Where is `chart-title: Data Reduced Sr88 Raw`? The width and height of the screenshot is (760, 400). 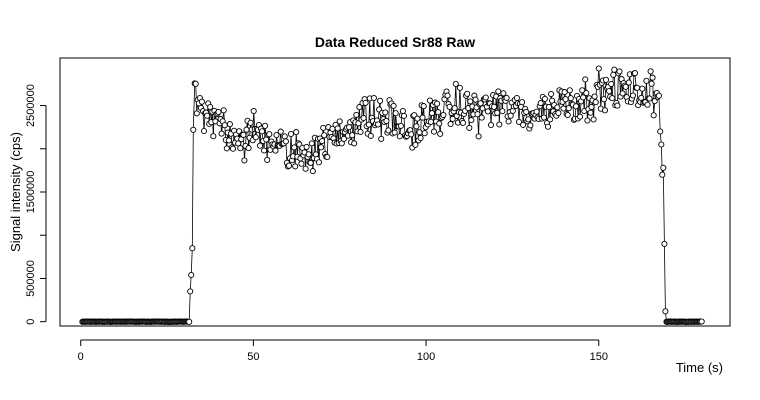
chart-title: Data Reduced Sr88 Raw is located at coordinates (395, 42).